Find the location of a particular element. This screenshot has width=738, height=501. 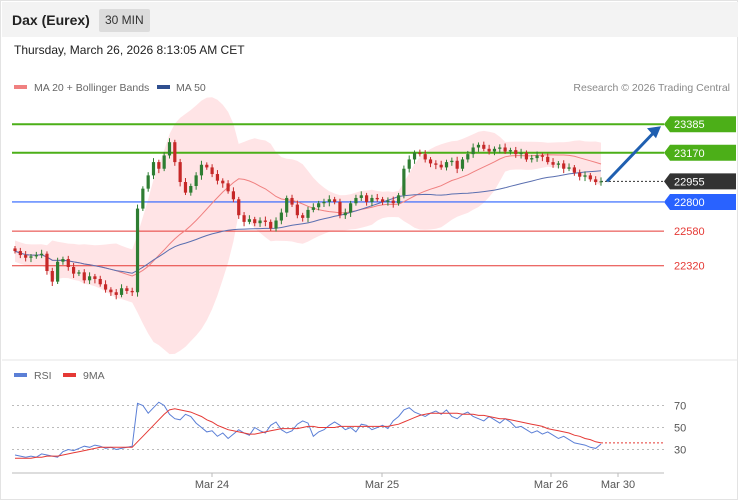

rsi-line is located at coordinates (308, 429).